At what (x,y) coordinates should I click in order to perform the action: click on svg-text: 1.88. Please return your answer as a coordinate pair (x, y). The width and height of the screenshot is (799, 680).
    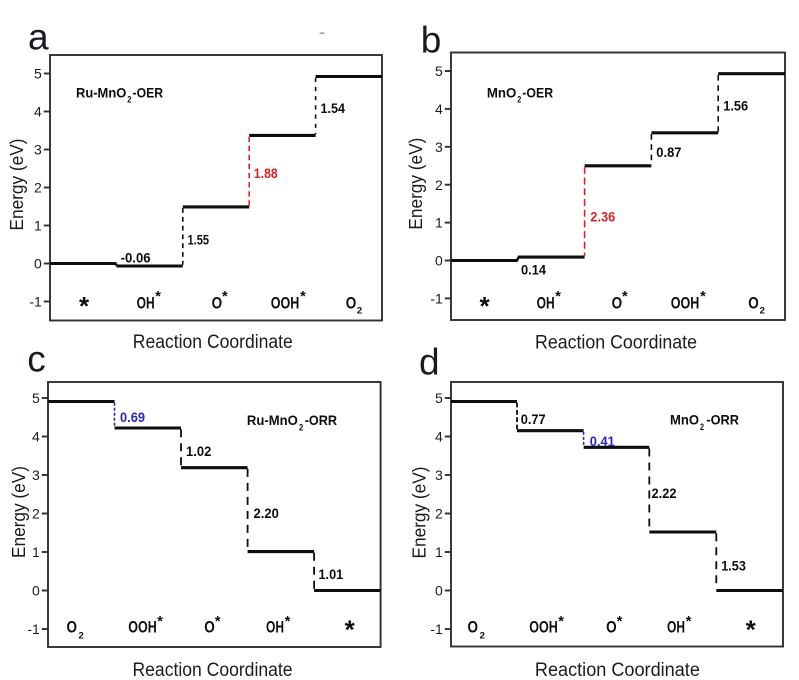
    Looking at the image, I should click on (266, 174).